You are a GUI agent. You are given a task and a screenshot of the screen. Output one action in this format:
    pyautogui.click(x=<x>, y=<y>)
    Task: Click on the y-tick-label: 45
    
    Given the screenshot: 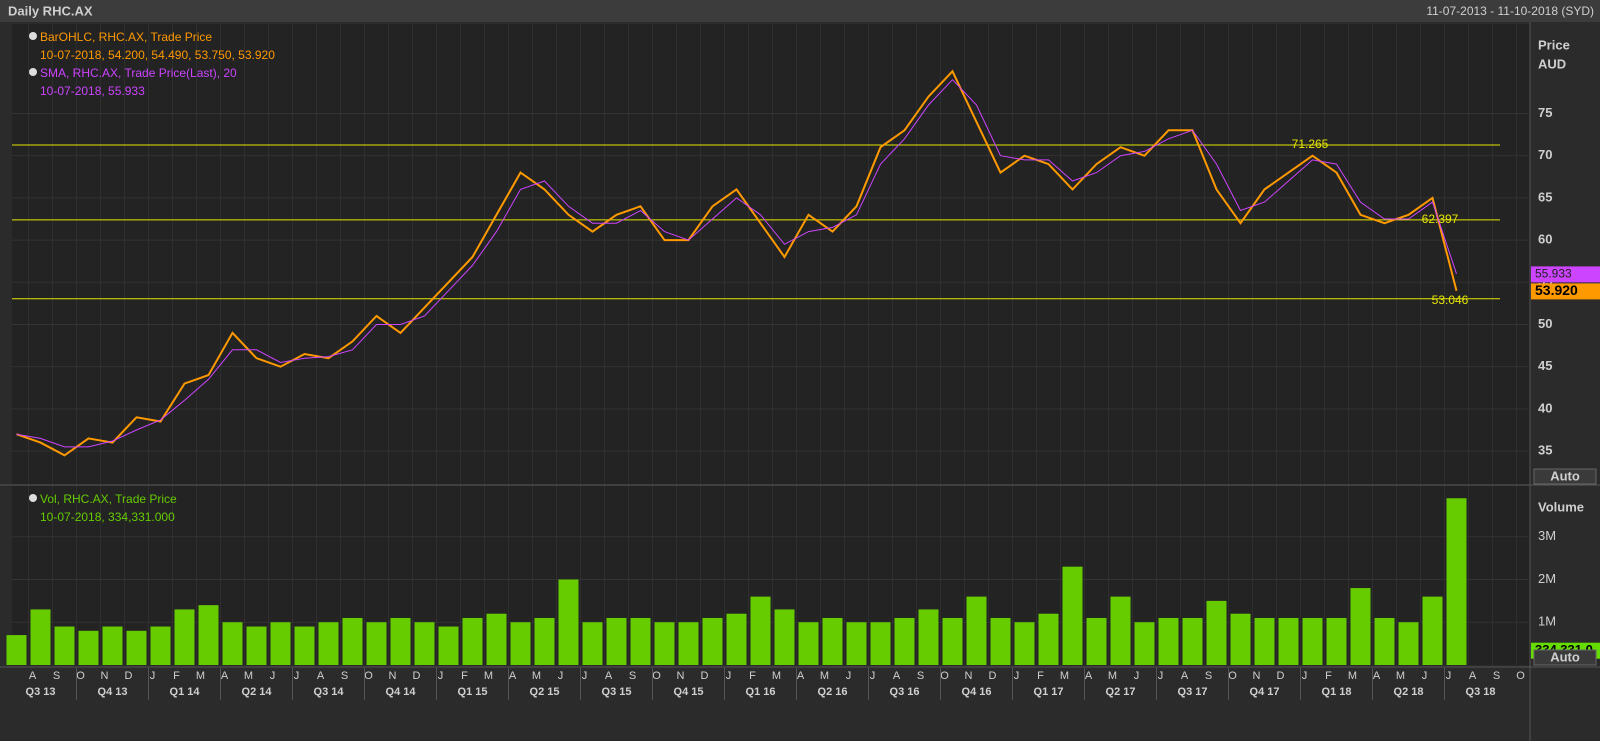 What is the action you would take?
    pyautogui.click(x=1545, y=365)
    